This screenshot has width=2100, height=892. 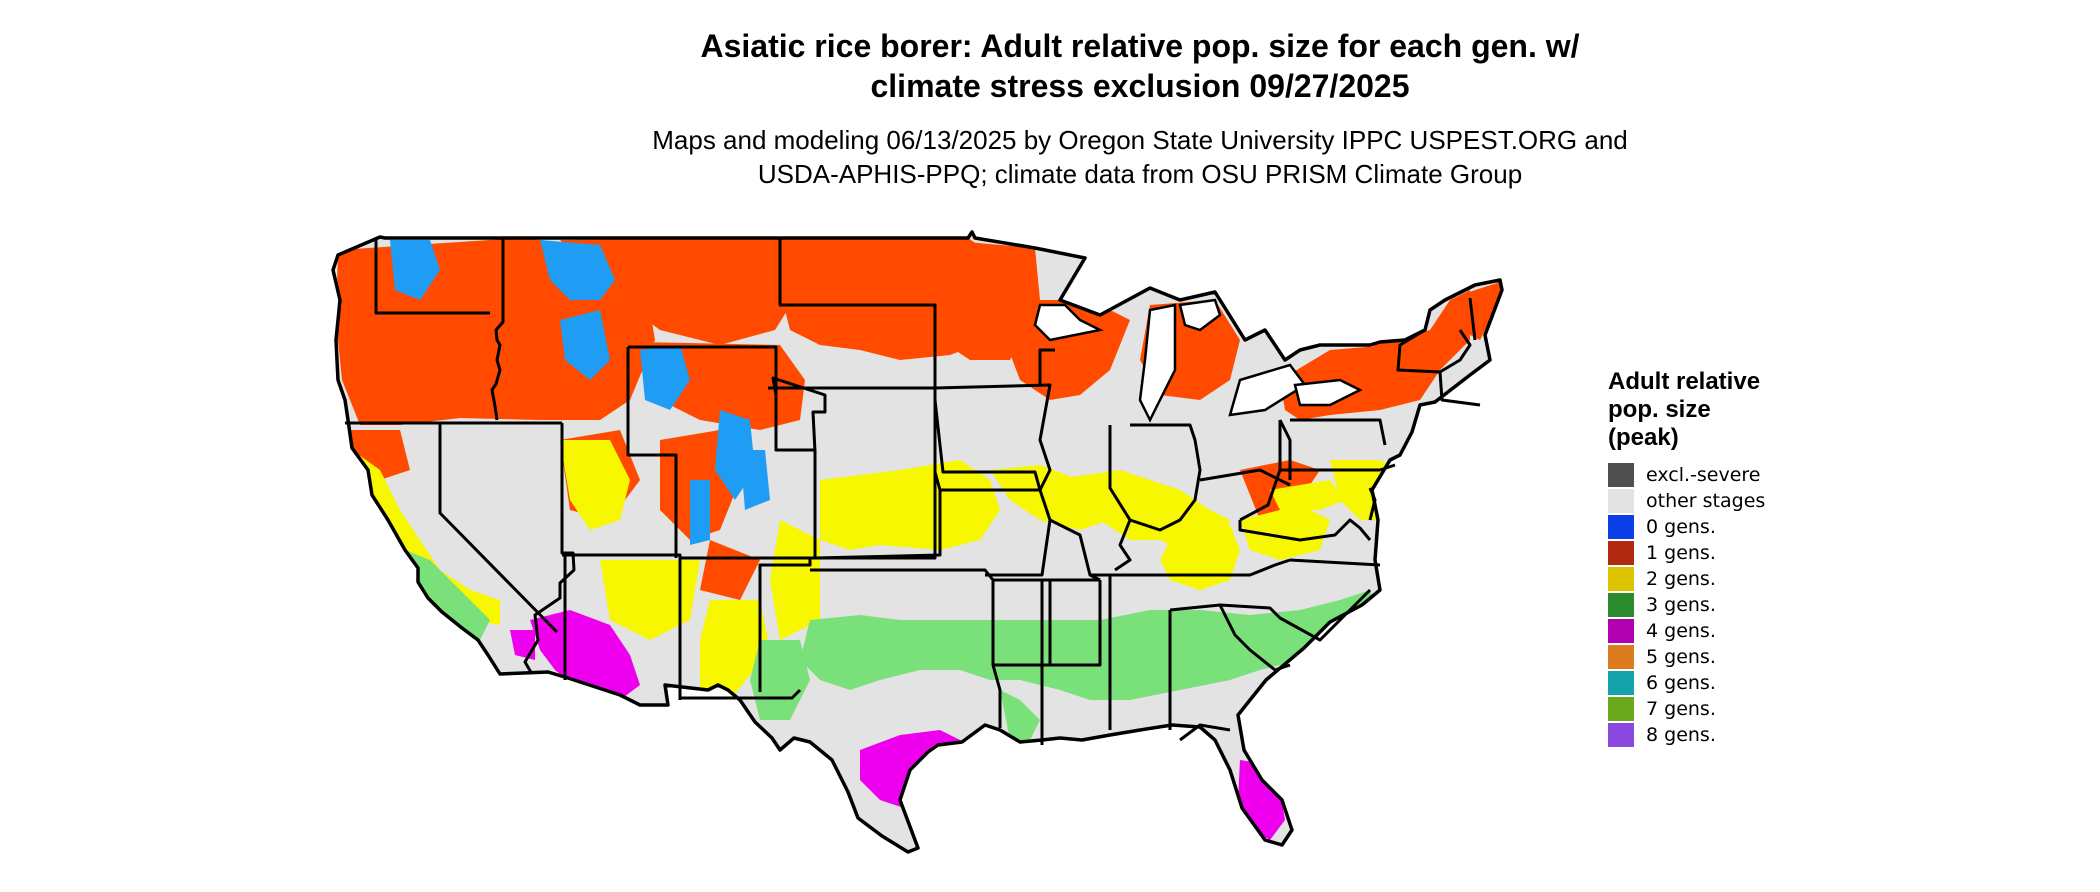 I want to click on two-gen-areas, so click(x=876, y=570).